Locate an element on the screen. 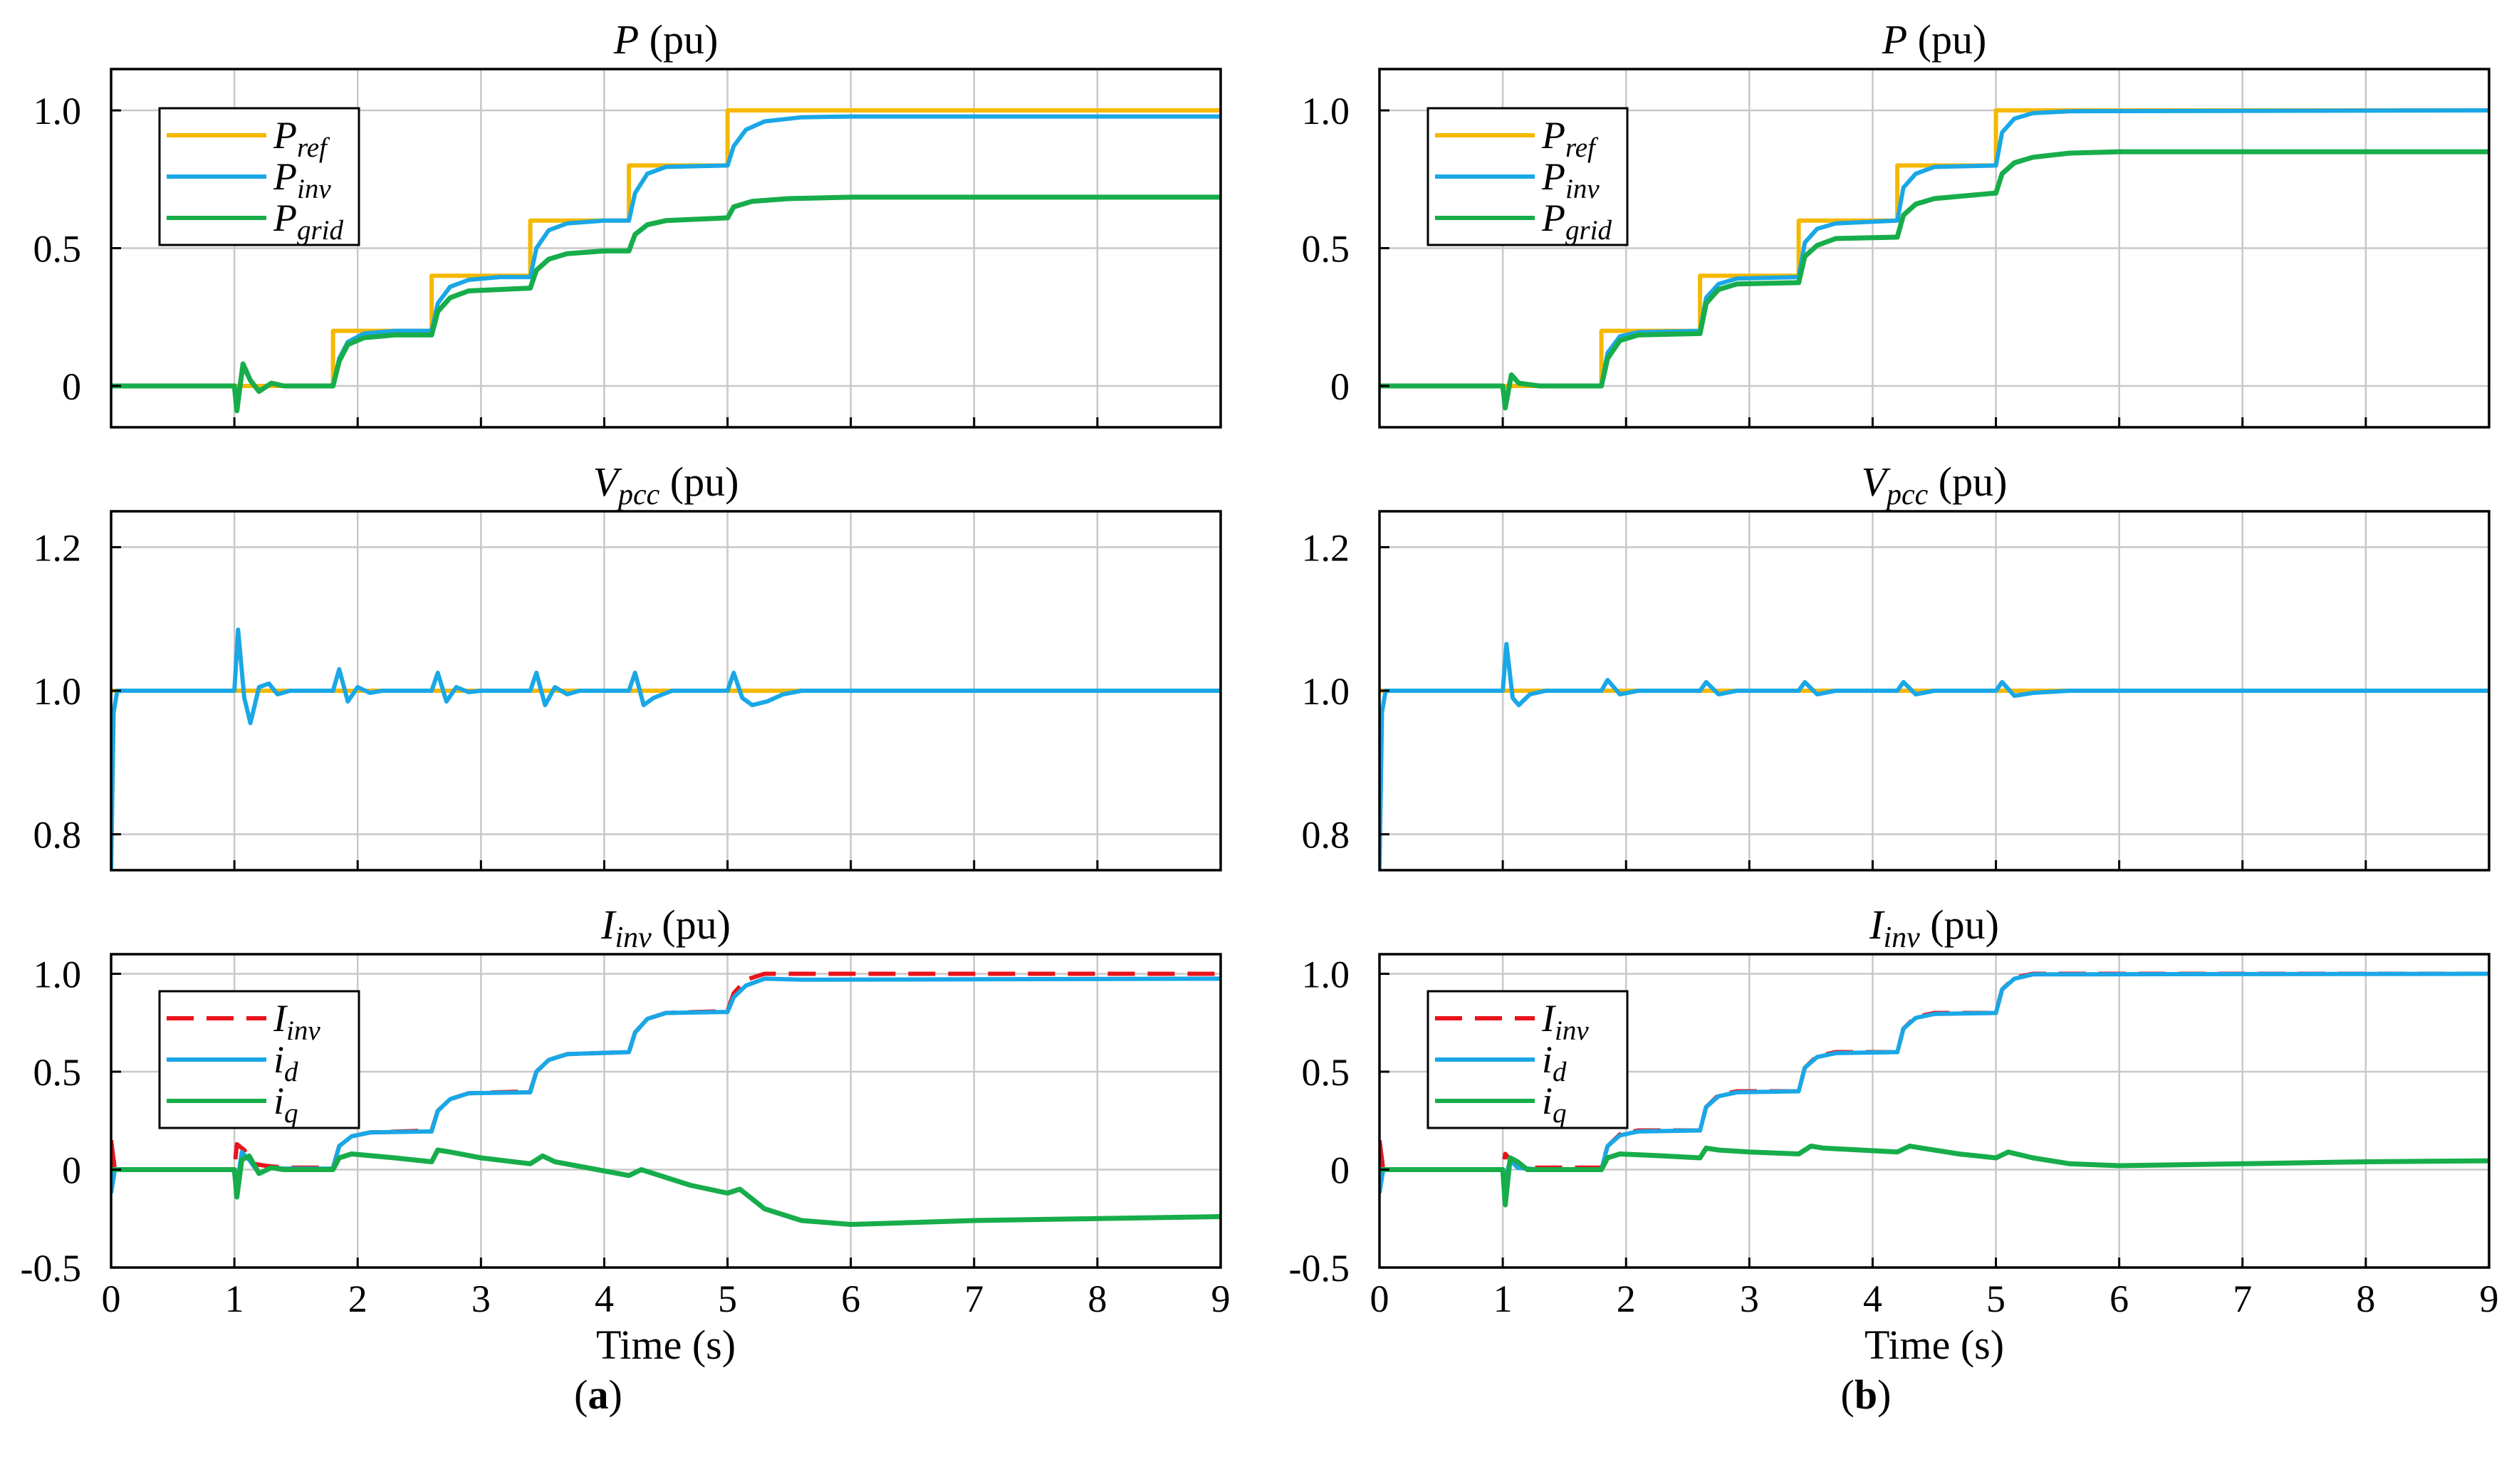 The width and height of the screenshot is (2509, 1484). series-line-P-ref is located at coordinates (666, 248).